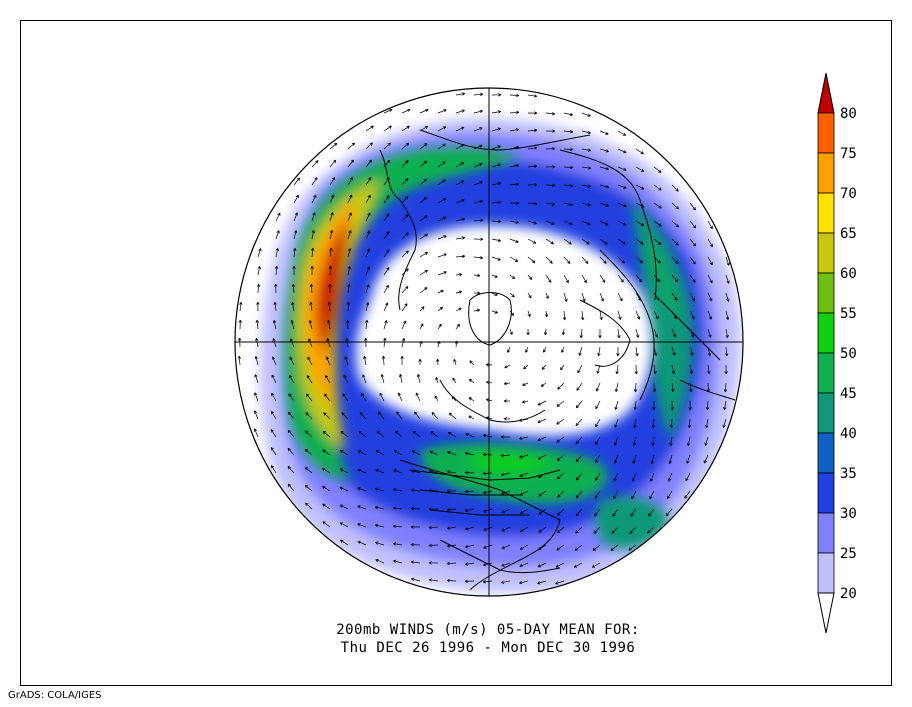 This screenshot has height=707, width=912. Describe the element at coordinates (848, 274) in the screenshot. I see `colorbar-label-60: 60` at that location.